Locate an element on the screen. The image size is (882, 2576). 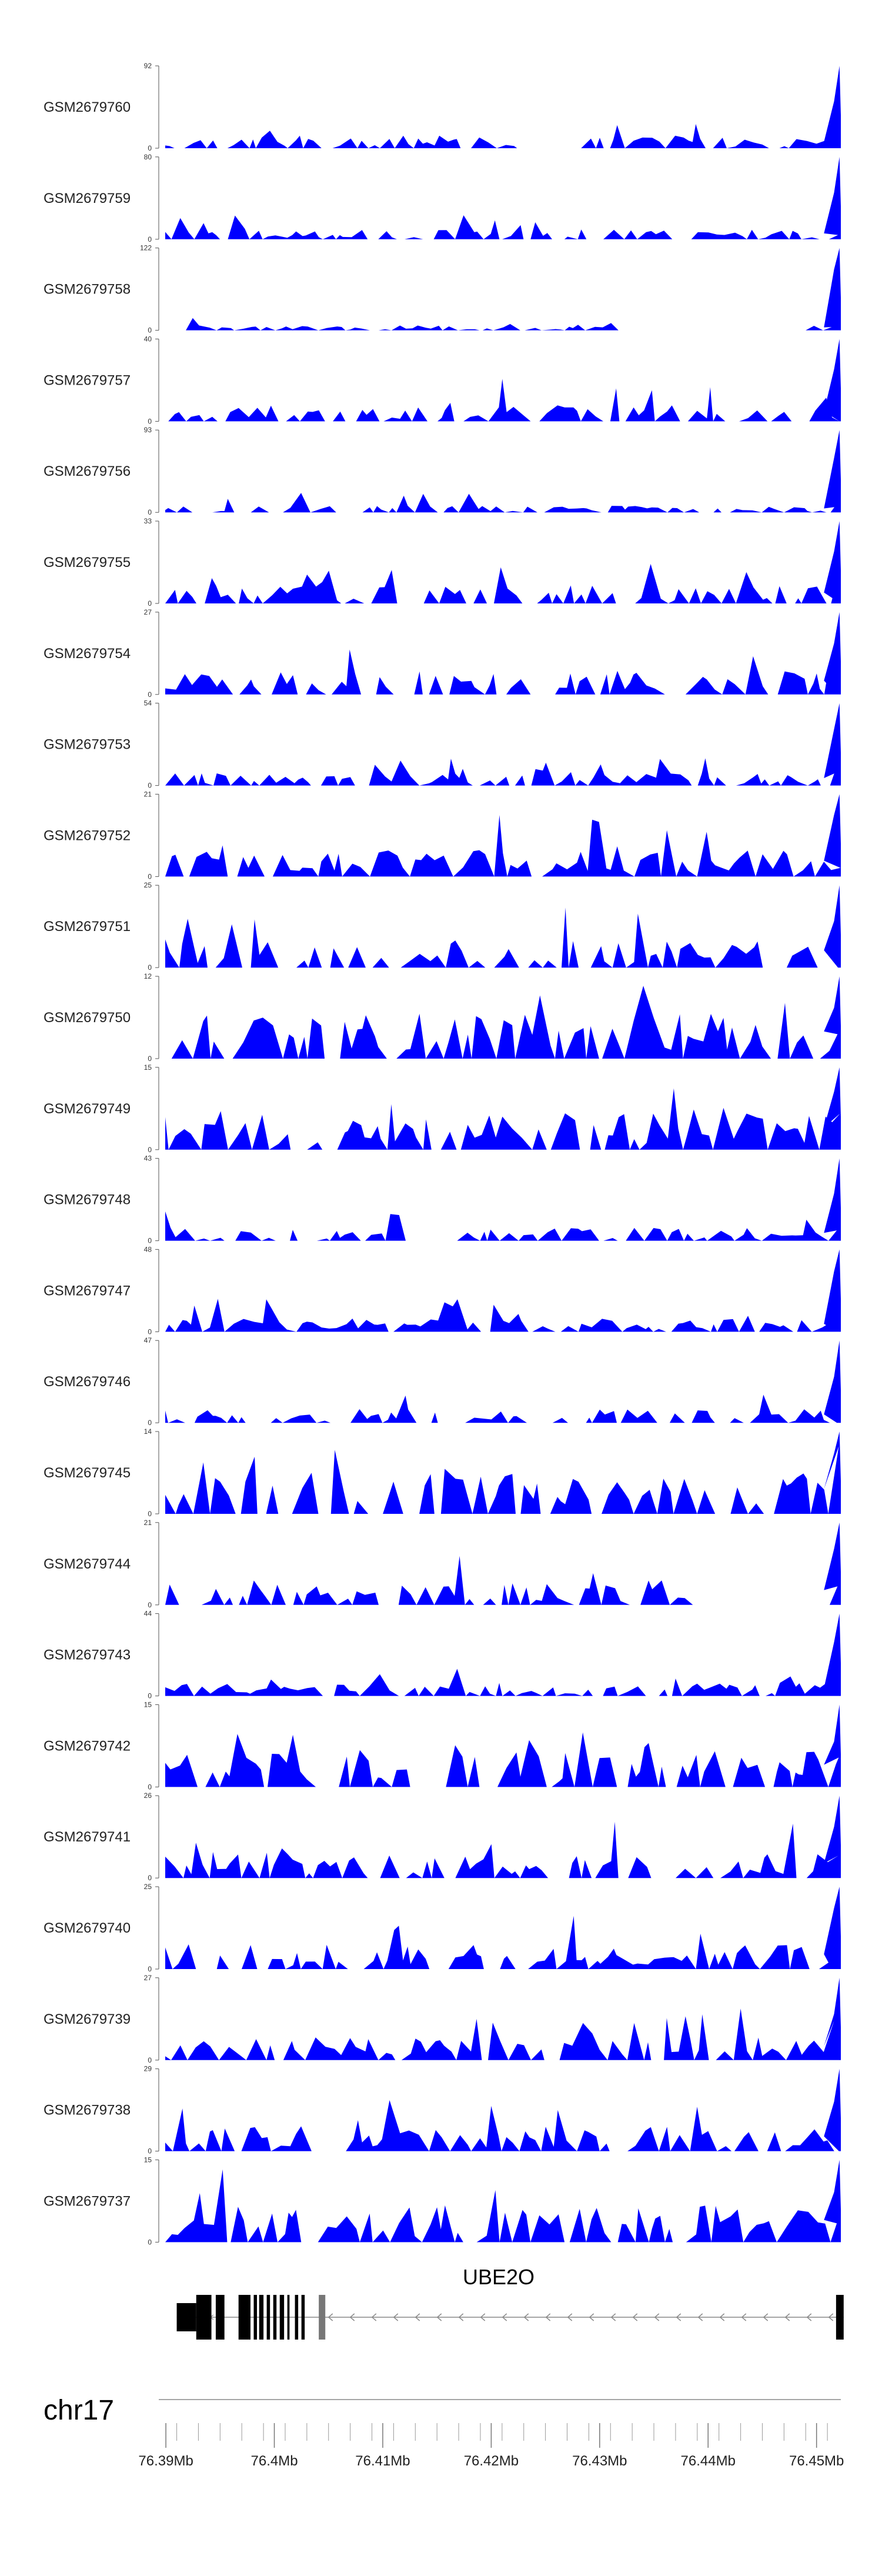
track-label: GSM2679748 is located at coordinates (87, 1200).